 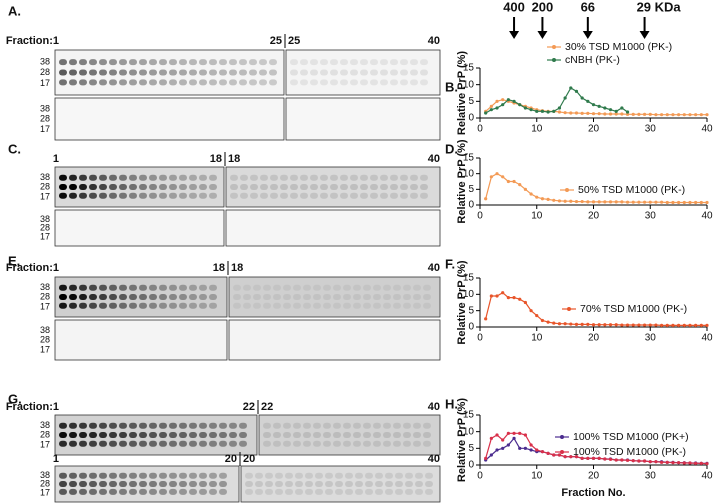 I want to click on lane-label: 1, so click(x=56, y=159).